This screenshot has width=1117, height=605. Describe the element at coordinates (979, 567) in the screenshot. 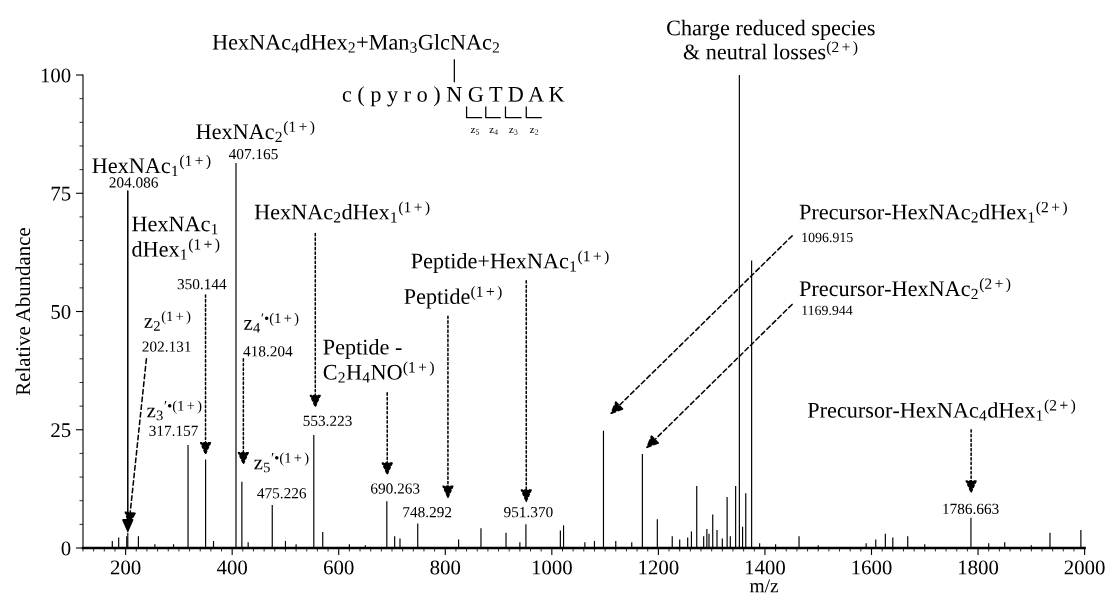

I see `x-tick-label: 1800` at that location.